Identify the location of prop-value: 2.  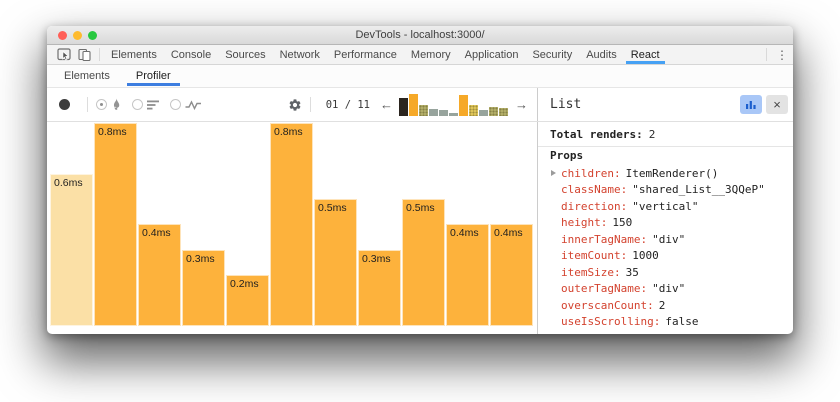
(662, 305).